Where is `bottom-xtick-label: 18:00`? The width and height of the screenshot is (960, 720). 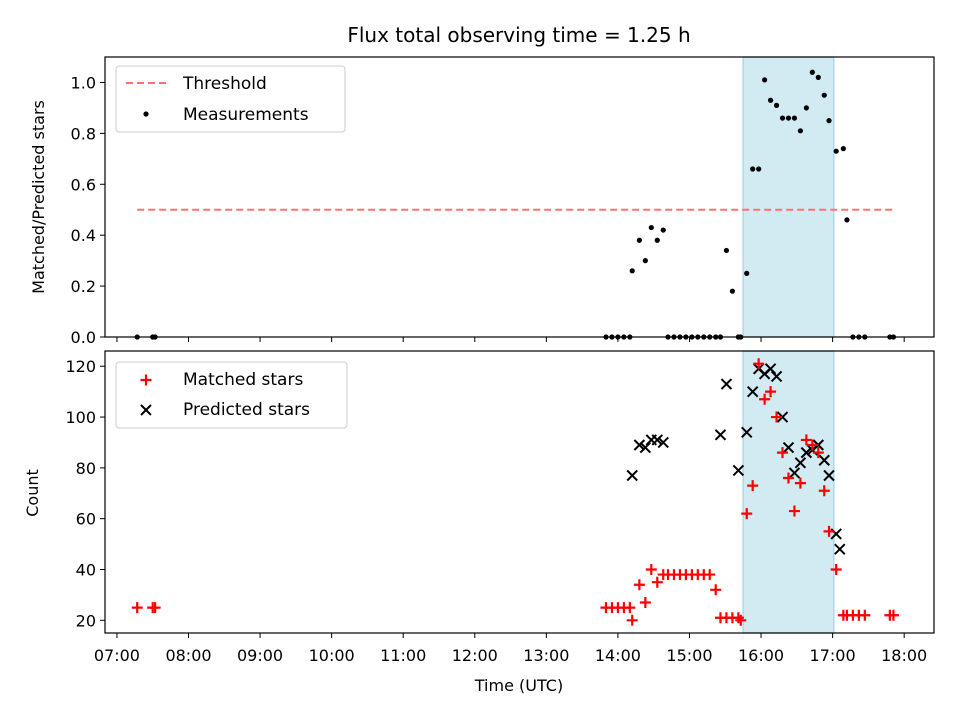 bottom-xtick-label: 18:00 is located at coordinates (904, 655).